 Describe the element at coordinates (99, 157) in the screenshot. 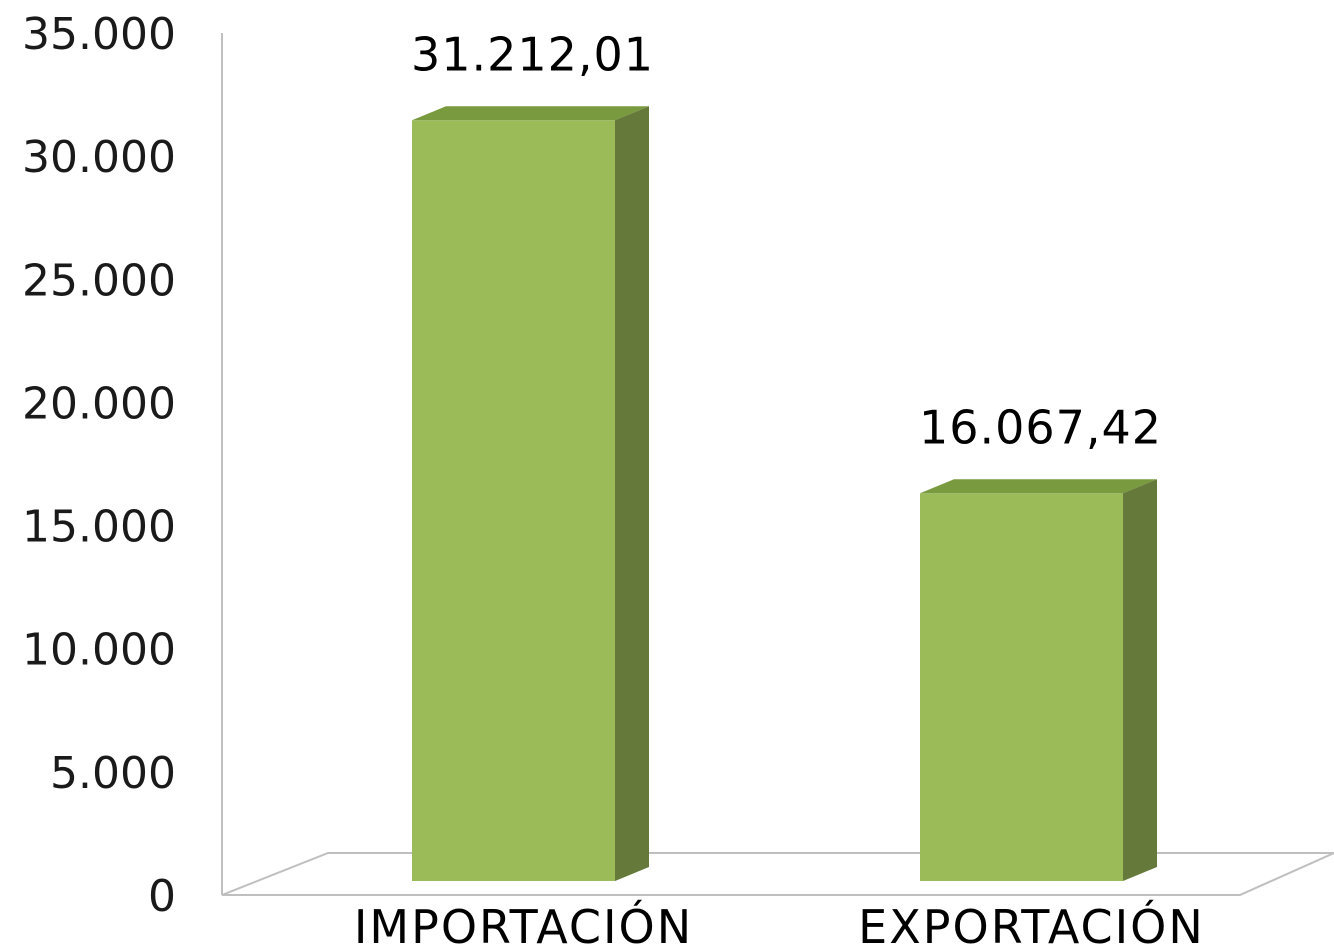

I see `y-tick-label: 30.000` at that location.